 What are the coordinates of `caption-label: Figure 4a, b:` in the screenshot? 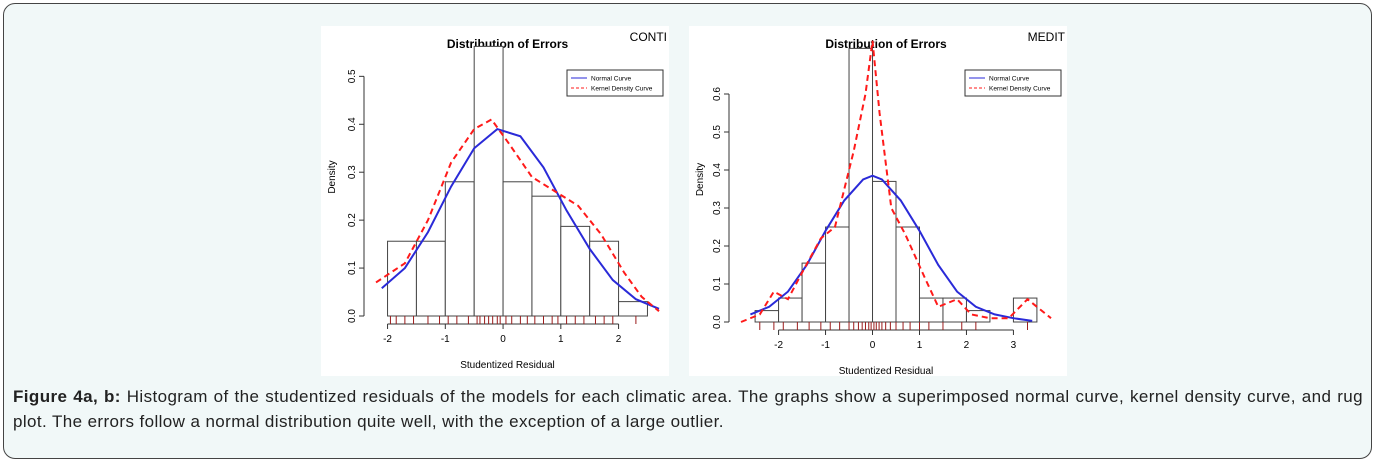 It's located at (67, 396).